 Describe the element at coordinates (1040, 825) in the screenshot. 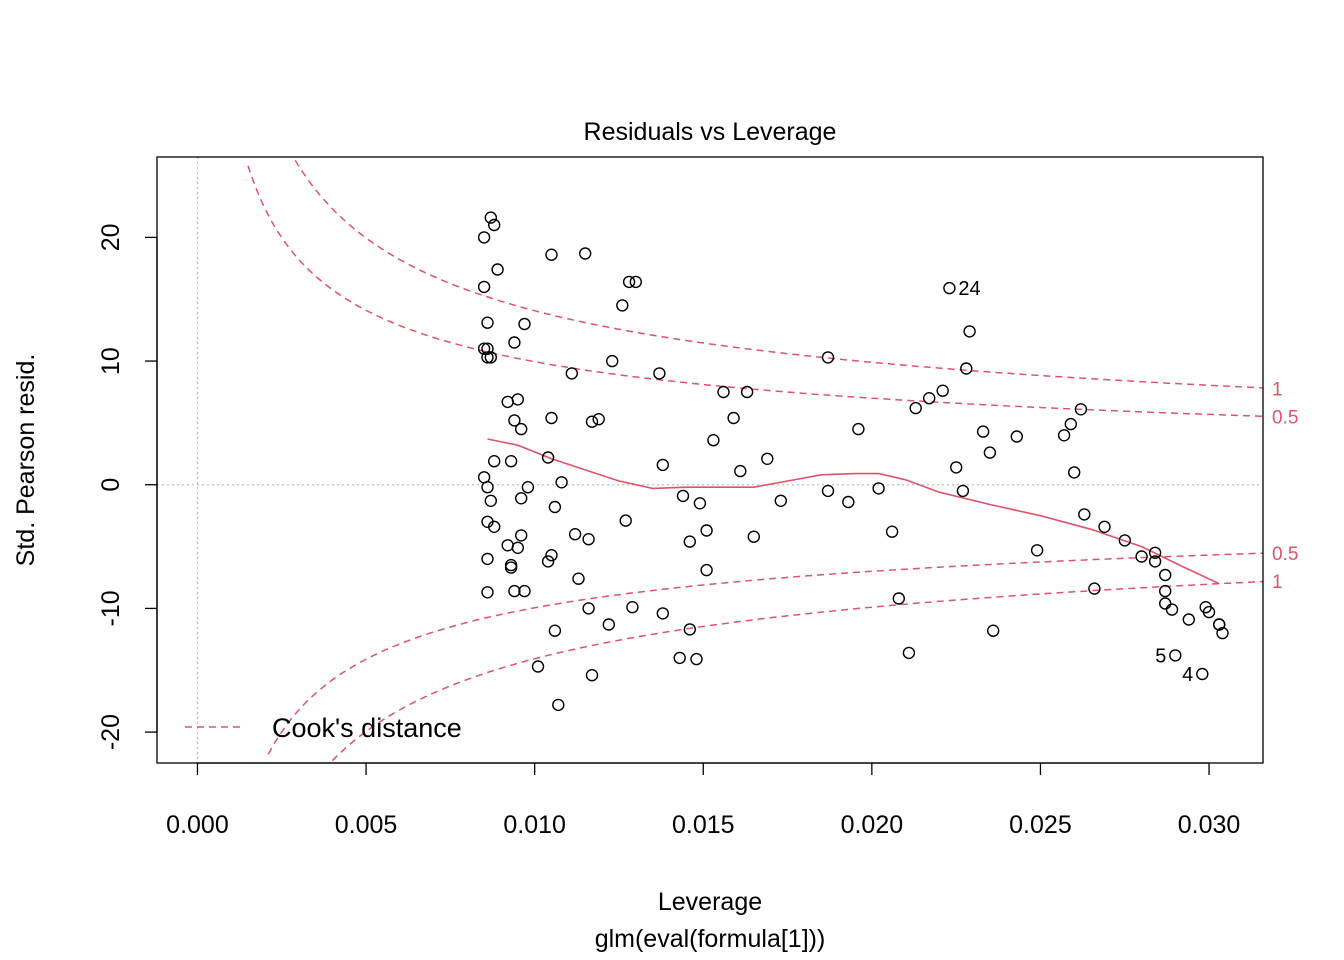

I see `x-tick-label: 0.025` at that location.